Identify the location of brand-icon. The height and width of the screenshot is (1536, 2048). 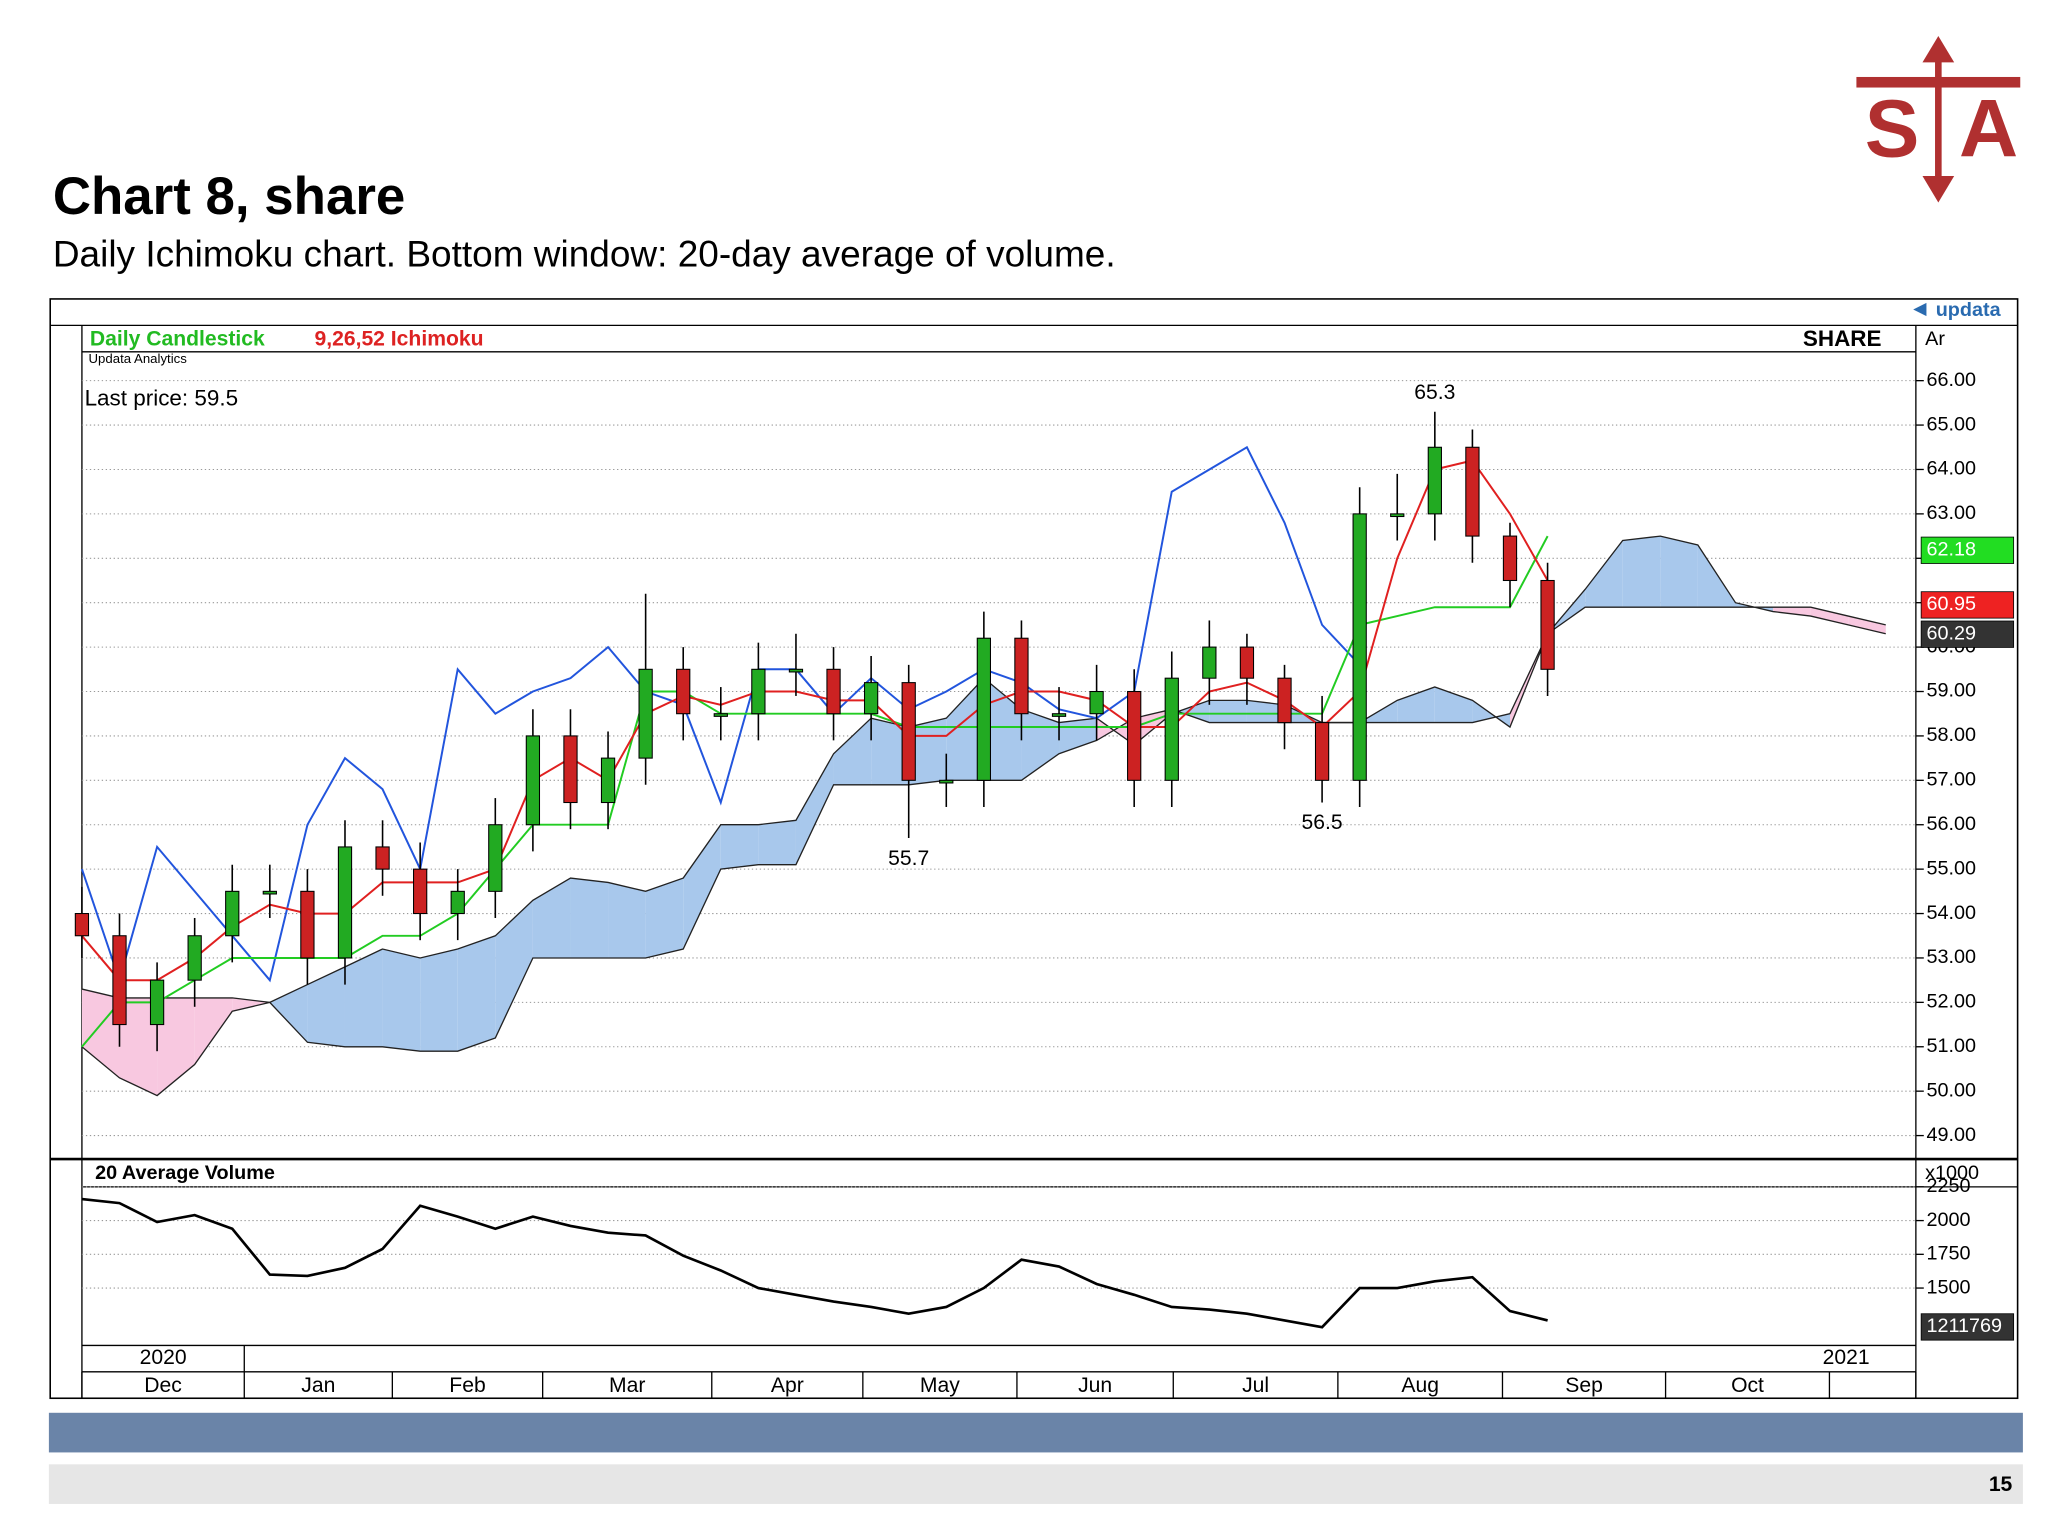
(1920, 309).